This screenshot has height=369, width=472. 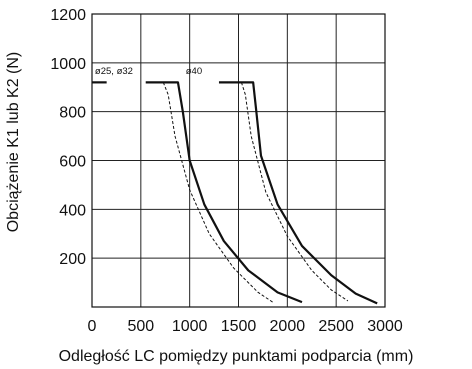 I want to click on y-tick-label: 1200, so click(x=68, y=15).